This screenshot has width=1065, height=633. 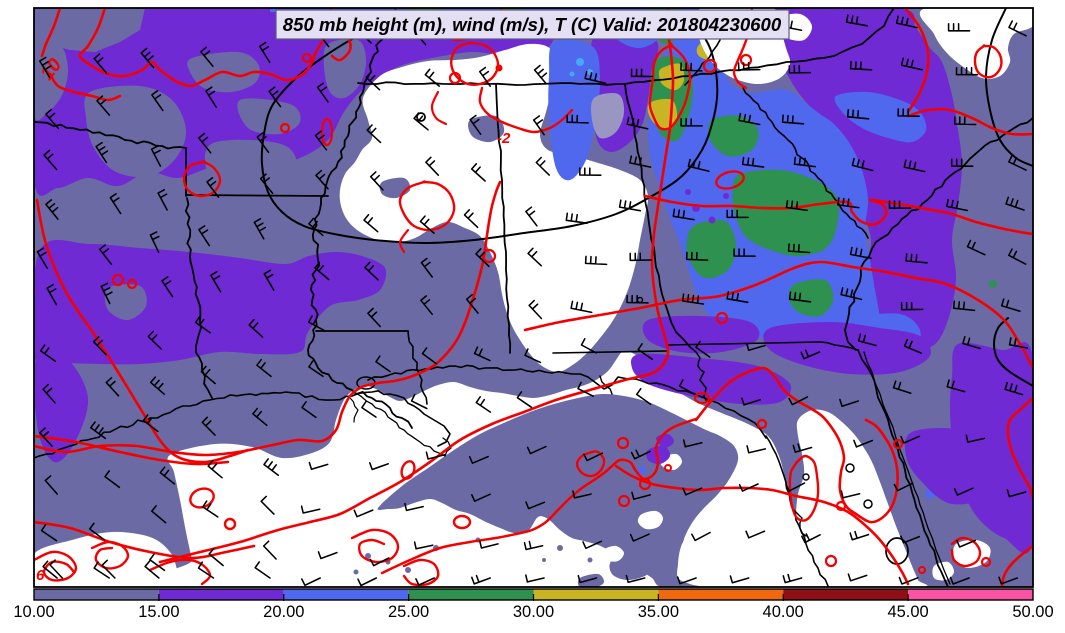 I want to click on svg-text: 45.00, so click(x=907, y=612).